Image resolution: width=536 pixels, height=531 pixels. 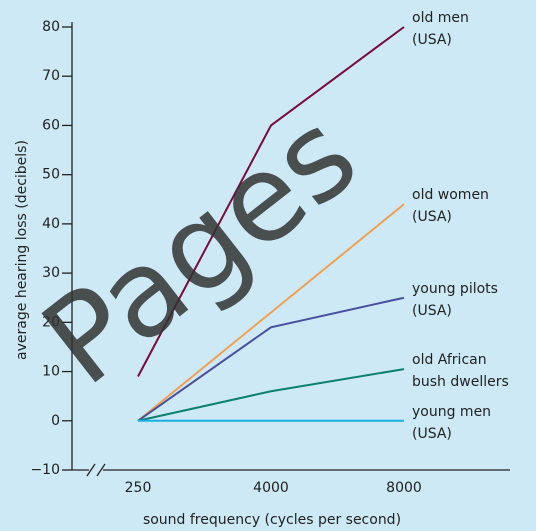 What do you see at coordinates (22, 250) in the screenshot?
I see `y-axis-label: average hearing loss (decibels)` at bounding box center [22, 250].